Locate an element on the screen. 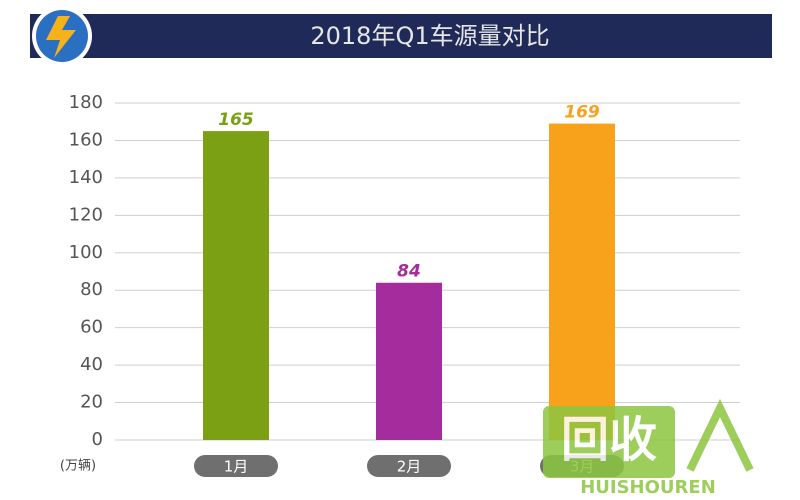 The image size is (800, 500). watermark: 回收 HUISHOUREN is located at coordinates (648, 448).